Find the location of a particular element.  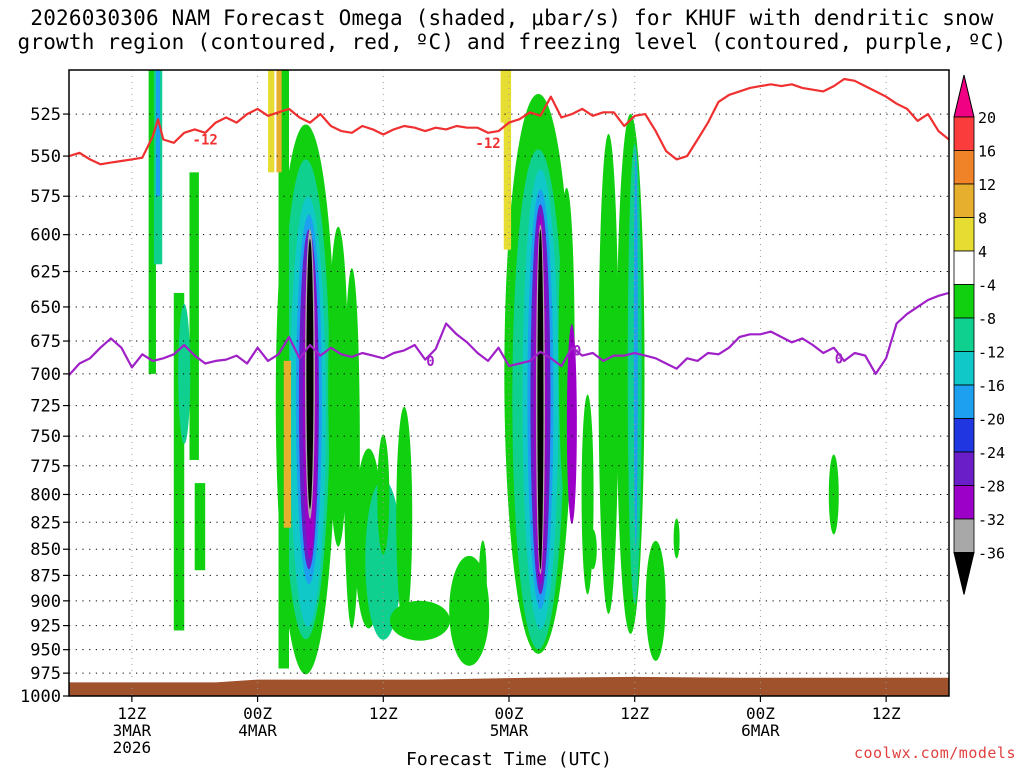

contour-line-minus12 is located at coordinates (509, 121).